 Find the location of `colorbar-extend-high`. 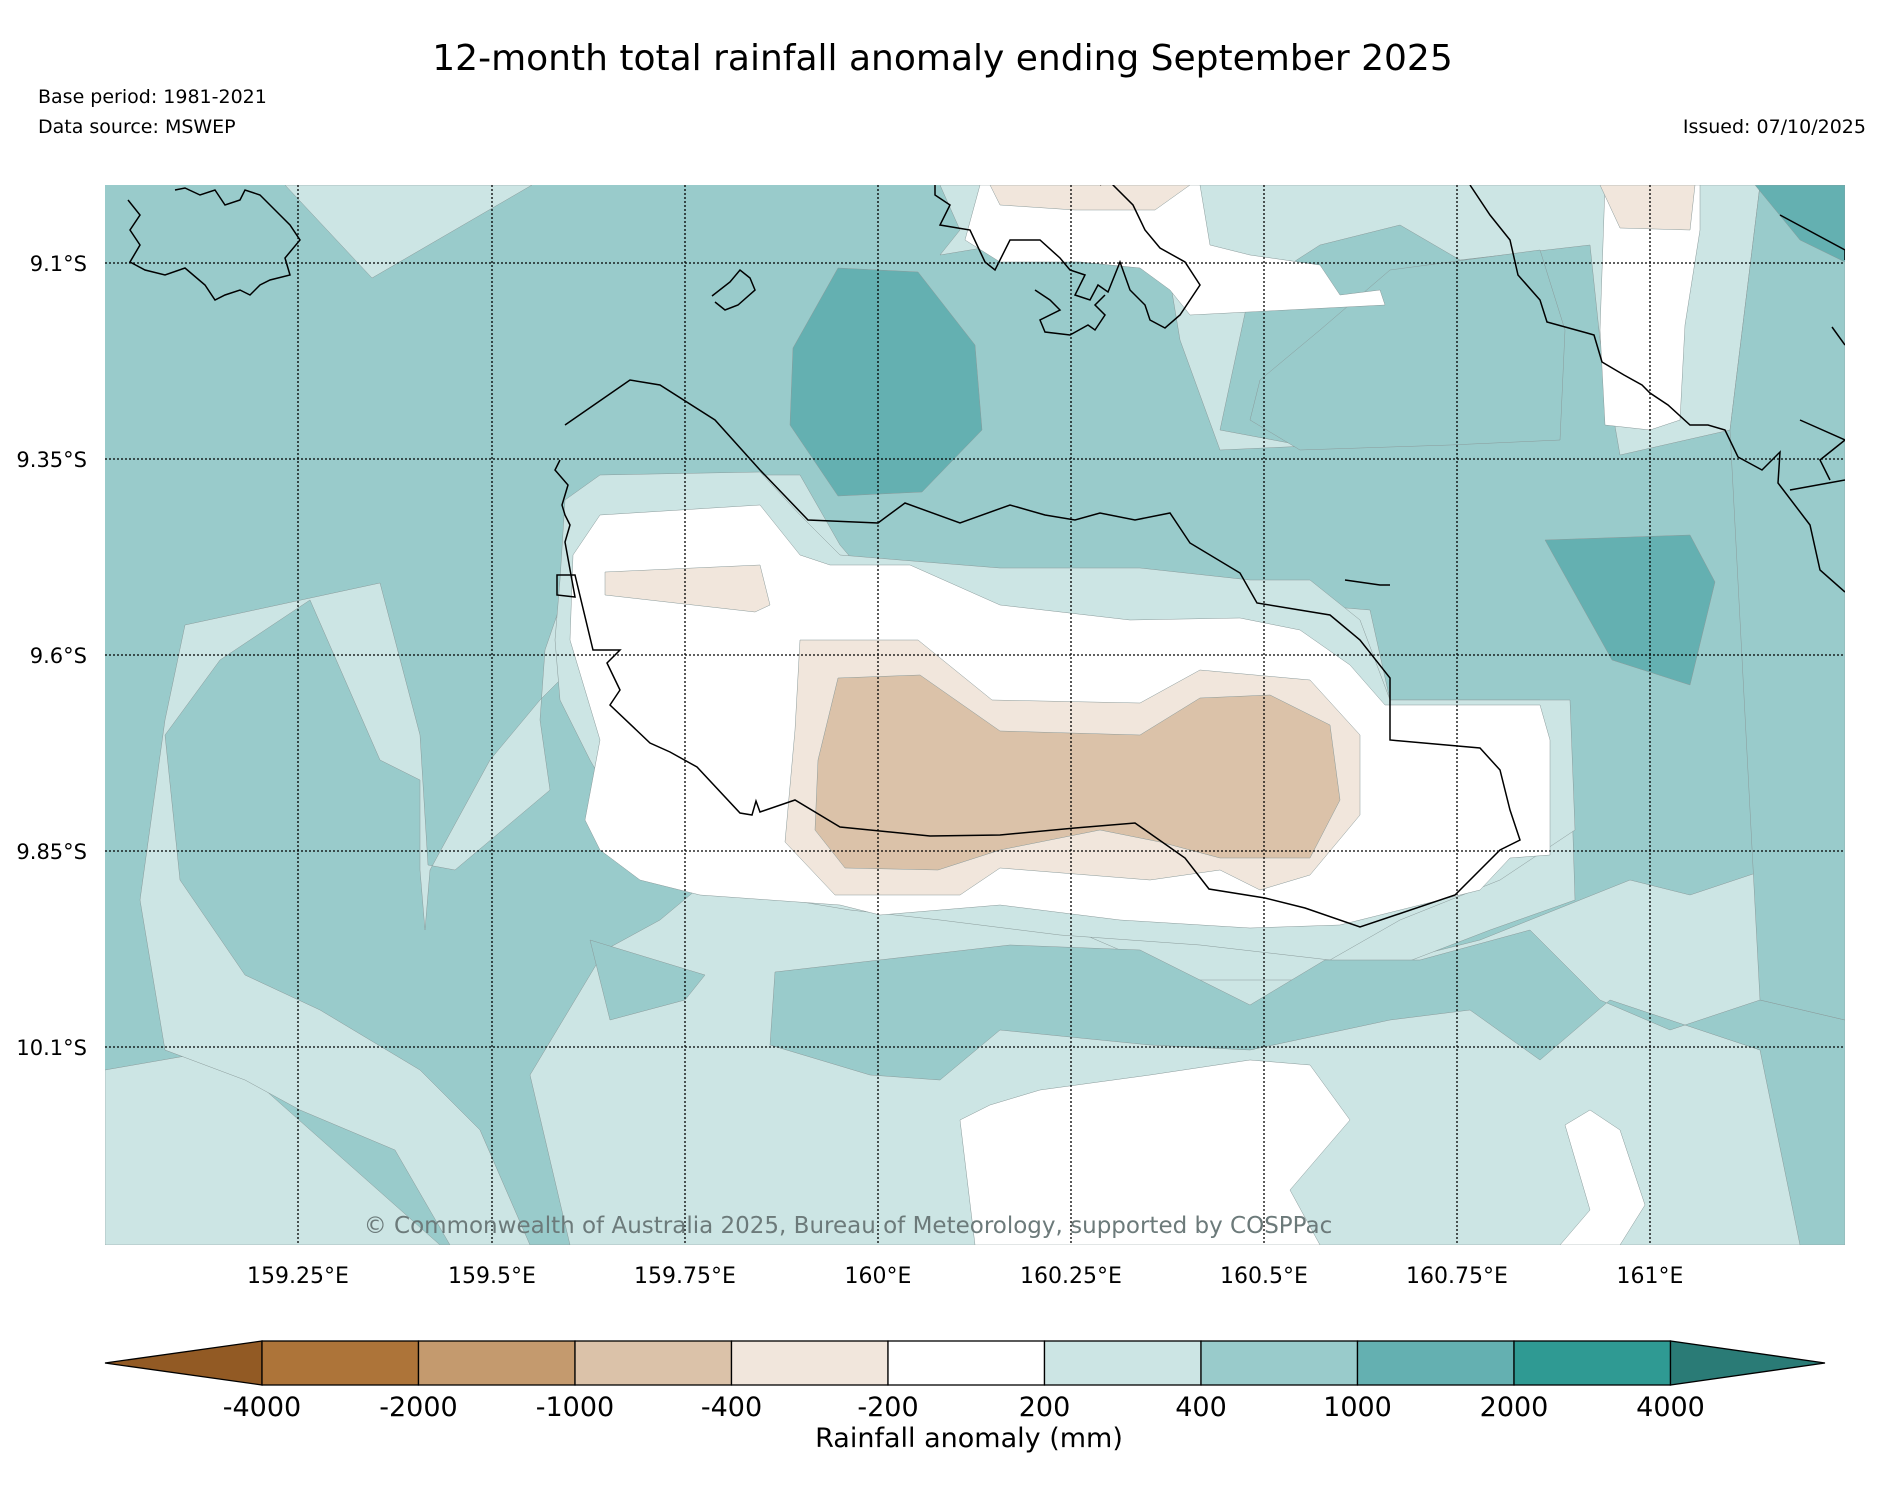

colorbar-extend-high is located at coordinates (1747, 1363).